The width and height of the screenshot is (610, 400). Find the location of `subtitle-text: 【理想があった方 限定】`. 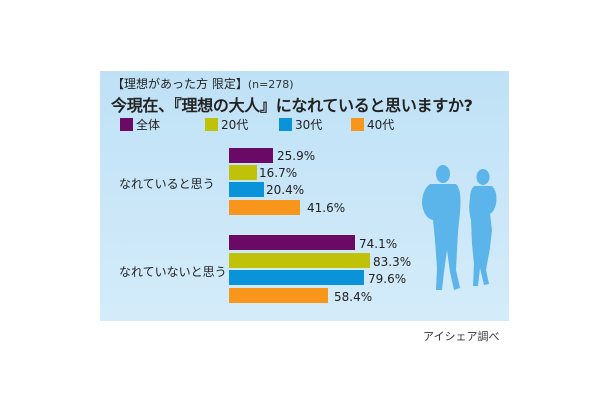

subtitle-text: 【理想があった方 限定】 is located at coordinates (180, 84).